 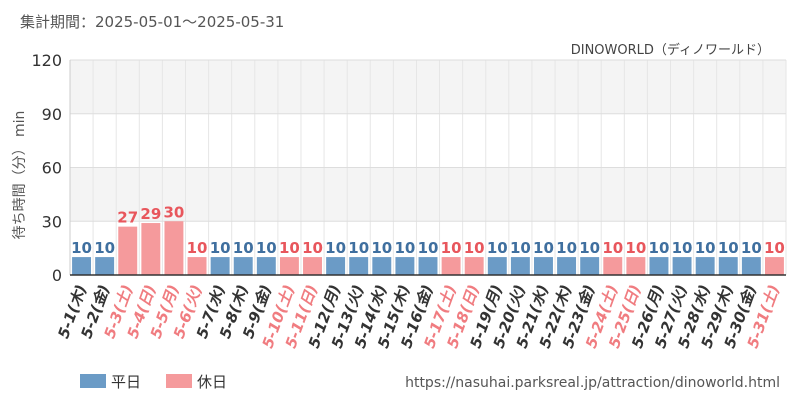 I want to click on legend-weekday-label: 平日, so click(x=126, y=382).